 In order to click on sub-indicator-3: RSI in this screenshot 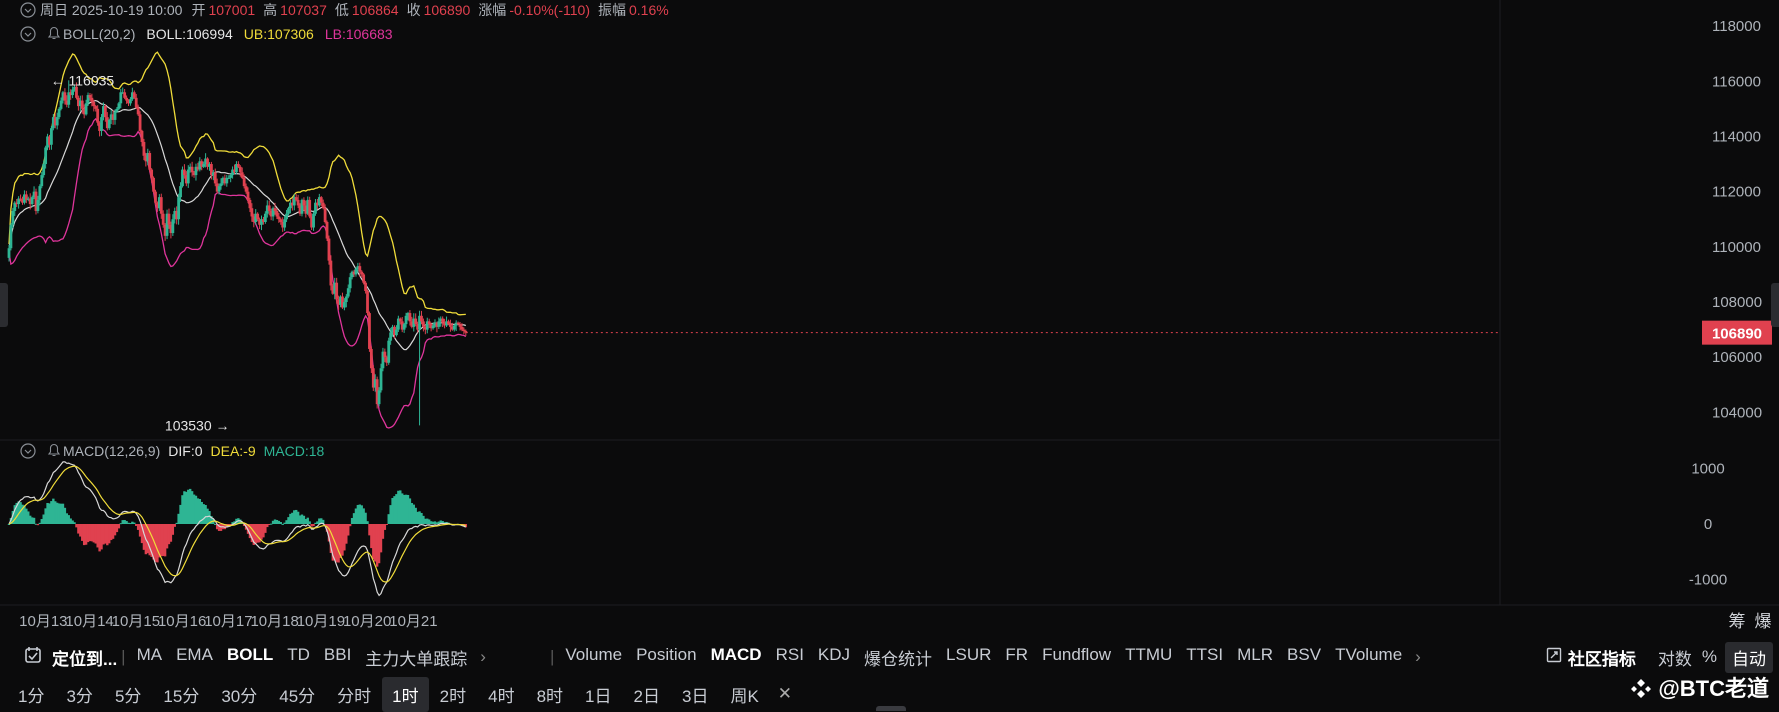, I will do `click(789, 654)`.